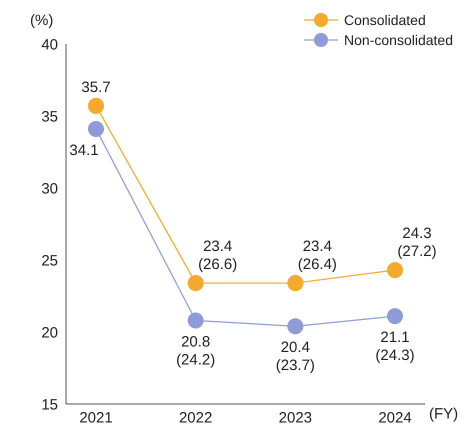 The height and width of the screenshot is (447, 475). I want to click on x-tick-label: 2022, so click(195, 418).